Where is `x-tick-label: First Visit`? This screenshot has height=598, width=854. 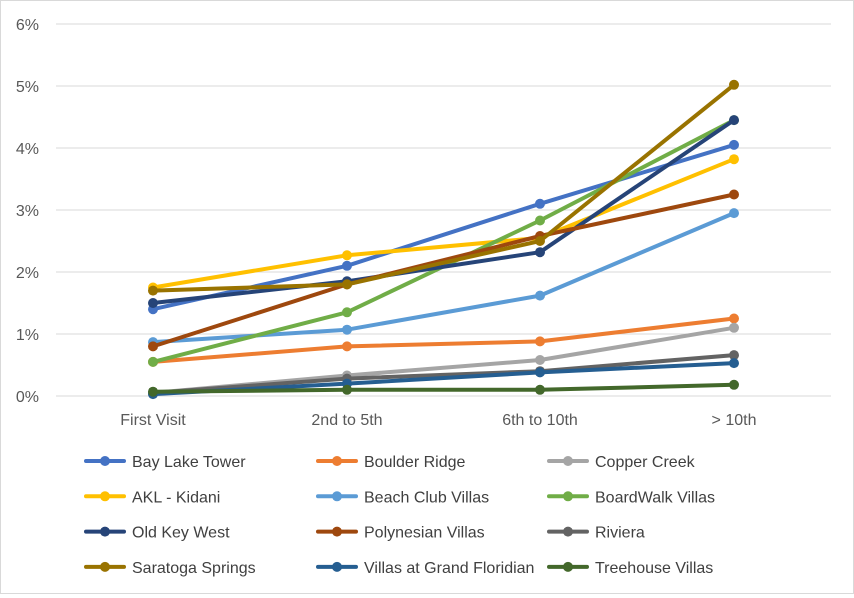 x-tick-label: First Visit is located at coordinates (153, 420).